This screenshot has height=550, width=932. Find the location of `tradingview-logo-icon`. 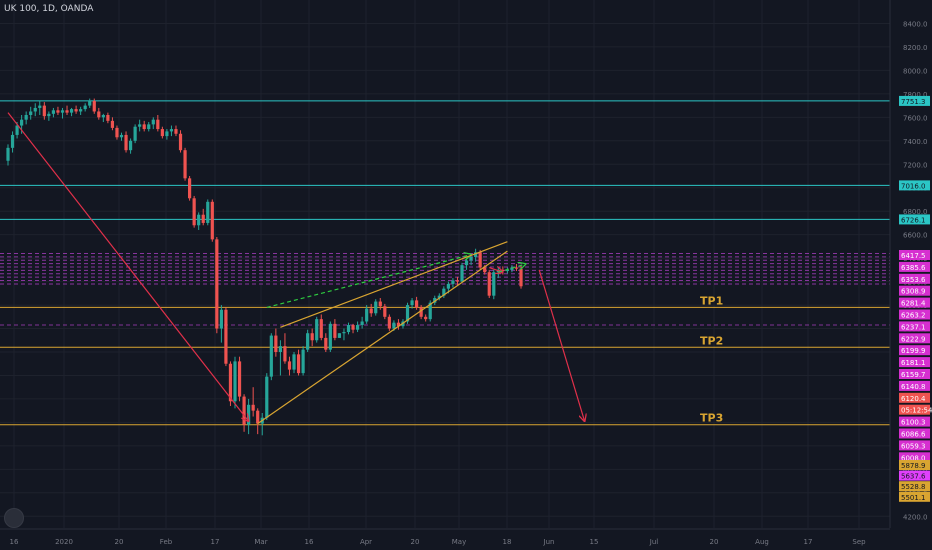

tradingview-logo-icon is located at coordinates (14, 518).